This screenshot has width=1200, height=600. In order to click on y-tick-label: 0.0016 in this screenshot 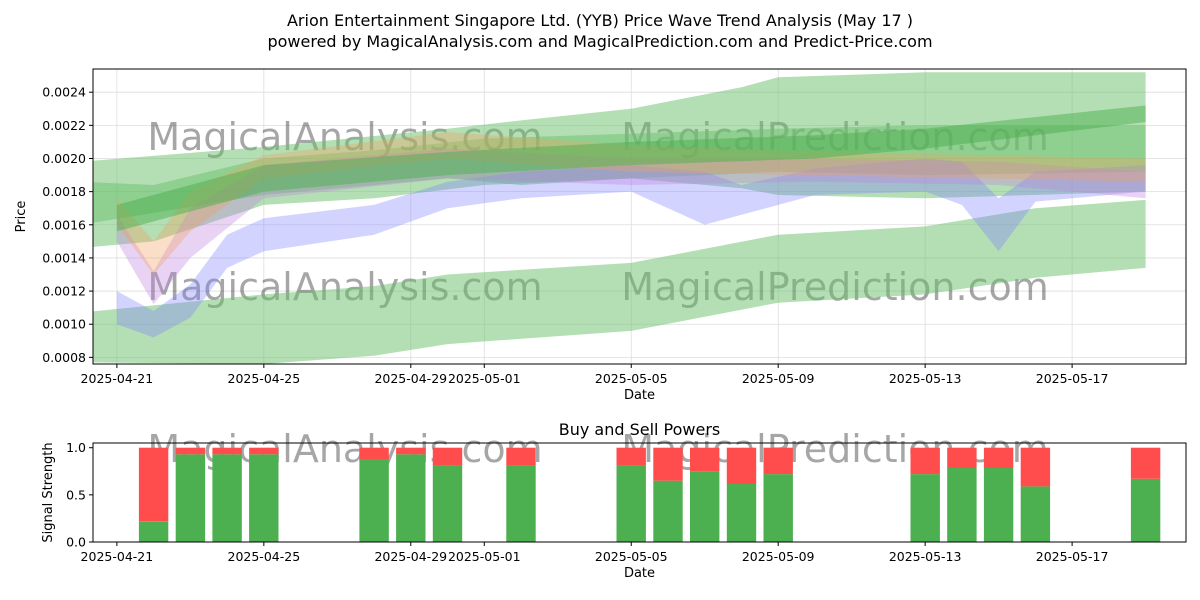, I will do `click(64, 224)`.